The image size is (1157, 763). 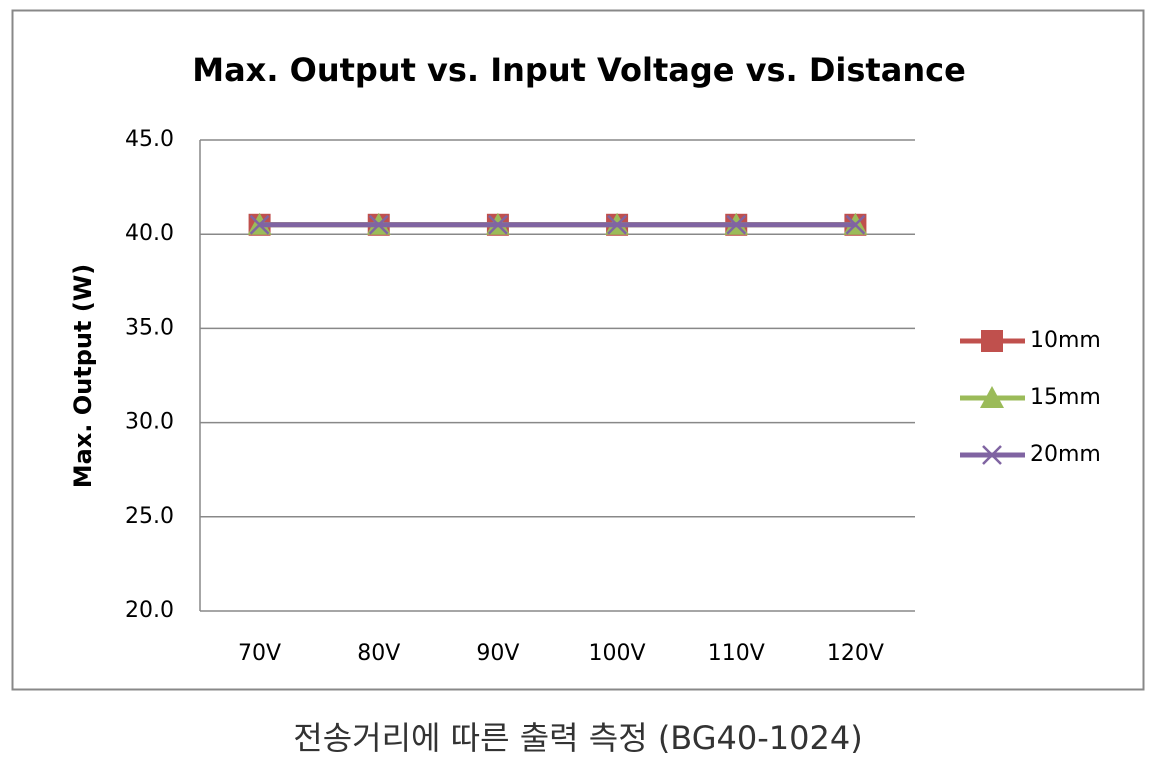 What do you see at coordinates (149, 233) in the screenshot?
I see `y-tick-label: 40.0` at bounding box center [149, 233].